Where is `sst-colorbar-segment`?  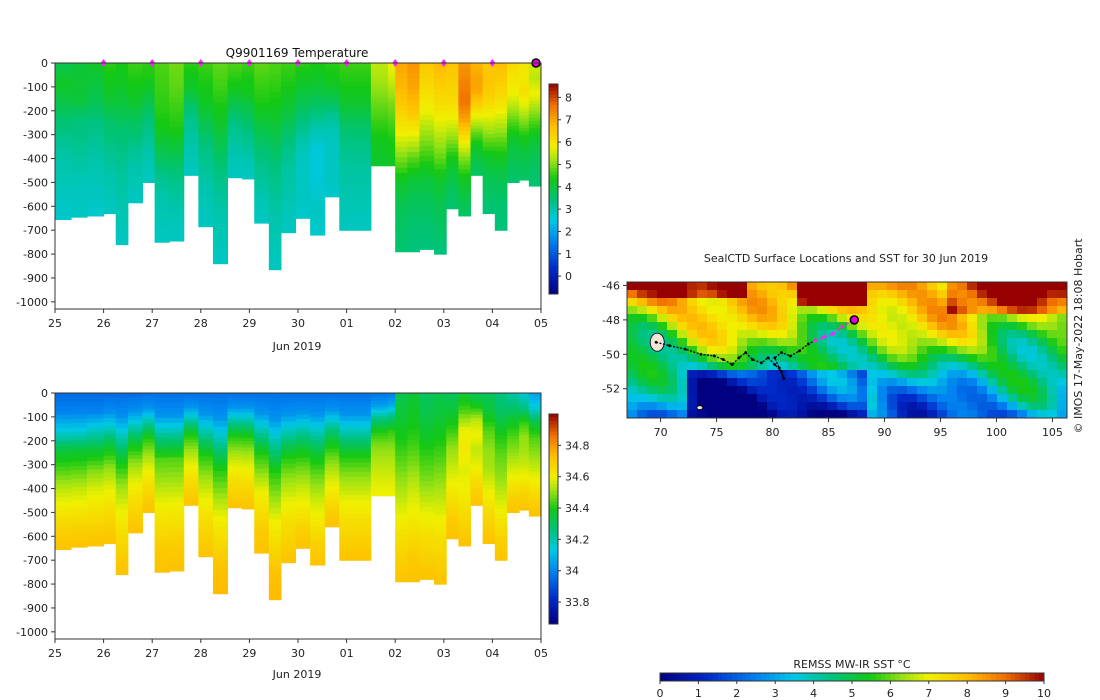 sst-colorbar-segment is located at coordinates (711, 677).